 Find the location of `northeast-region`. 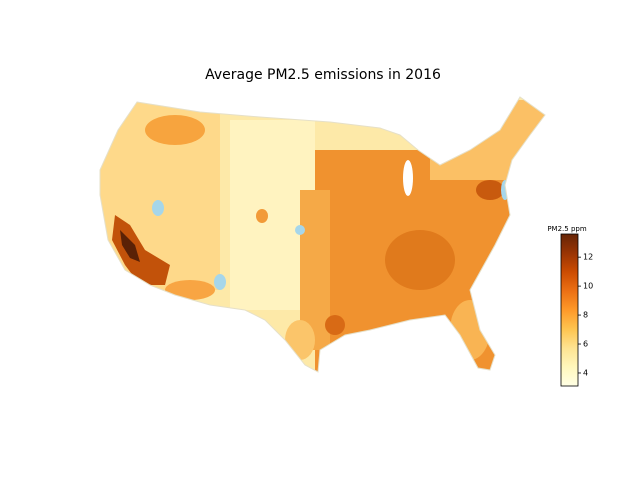

northeast-region is located at coordinates (487, 140).